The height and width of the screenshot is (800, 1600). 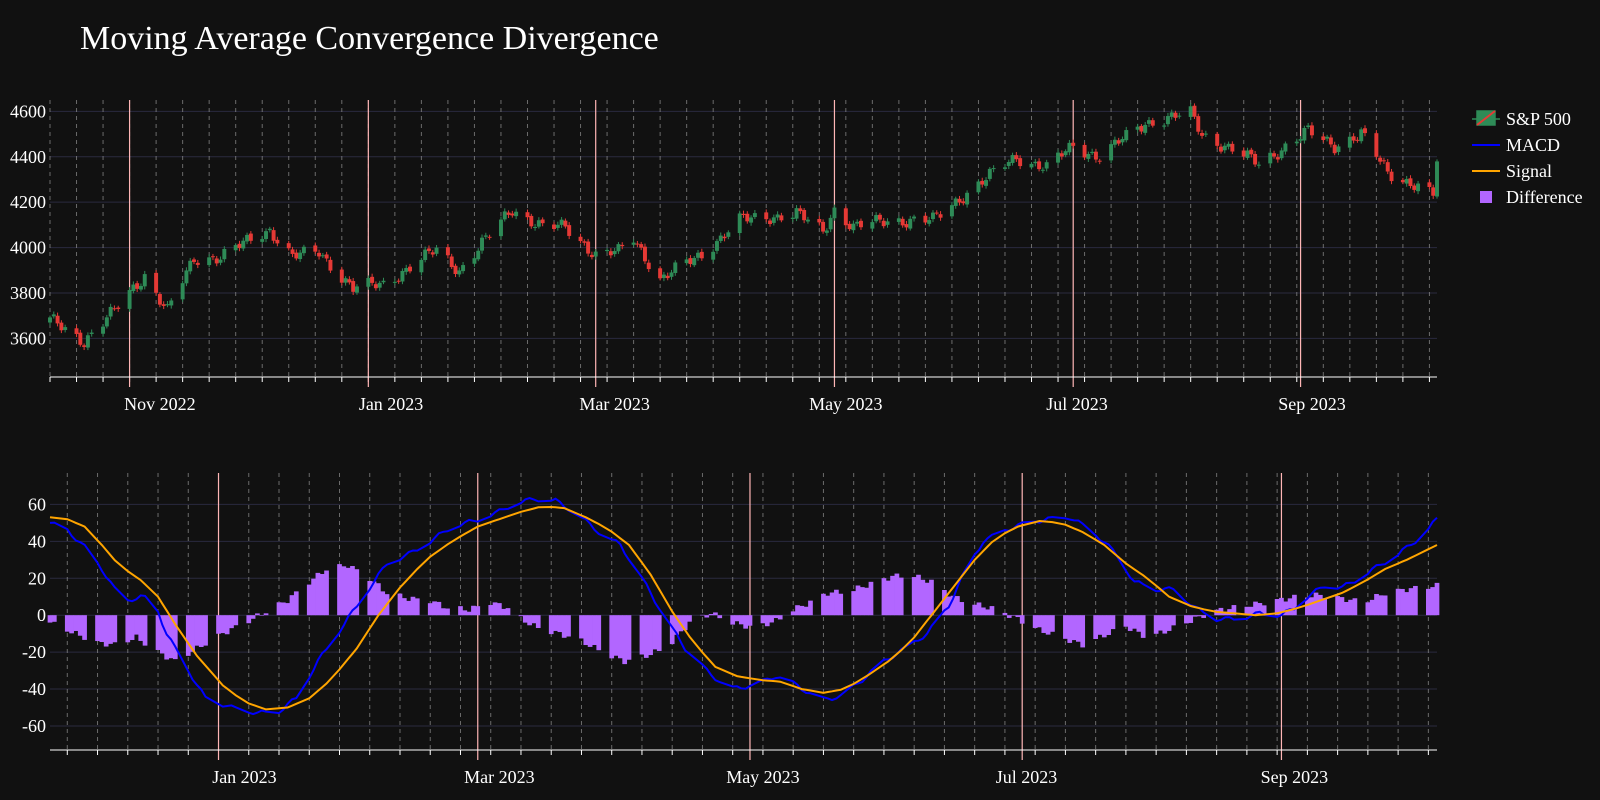 What do you see at coordinates (1512, 171) in the screenshot?
I see `legend-item-signal: Signal` at bounding box center [1512, 171].